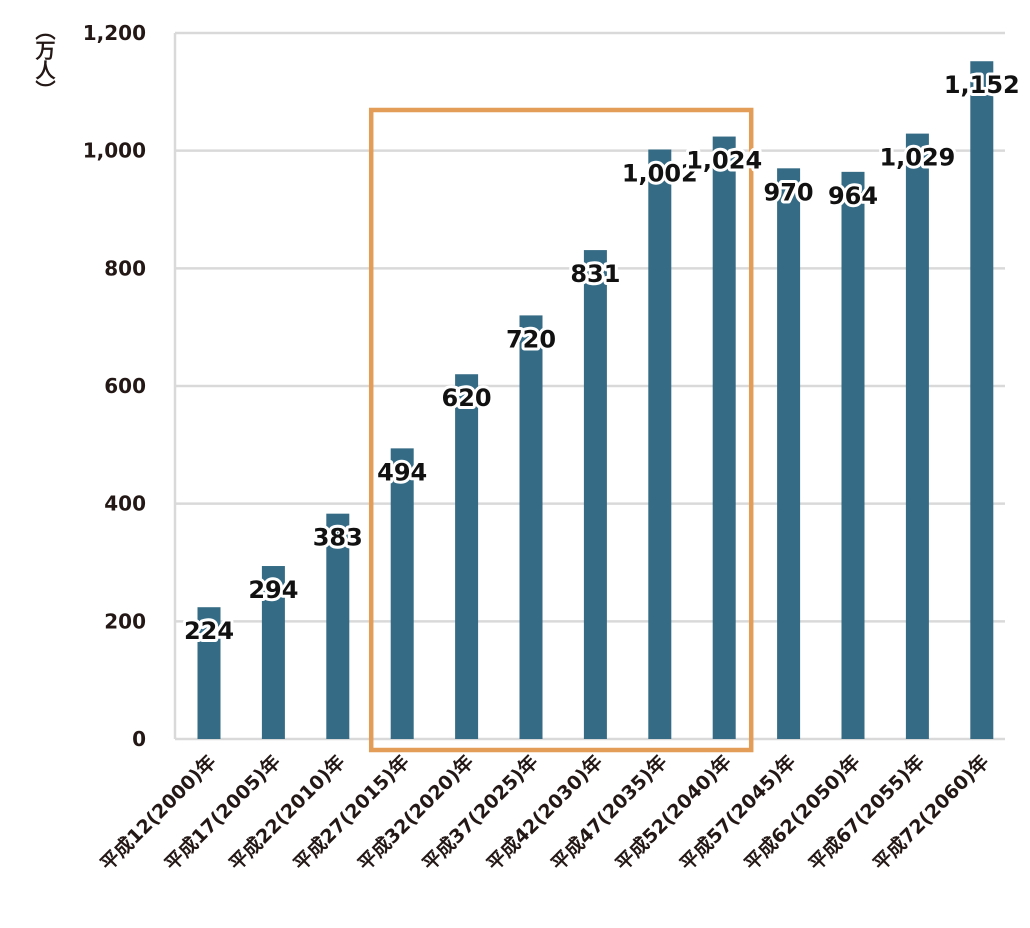  I want to click on data-label: 1,029, so click(917, 158).